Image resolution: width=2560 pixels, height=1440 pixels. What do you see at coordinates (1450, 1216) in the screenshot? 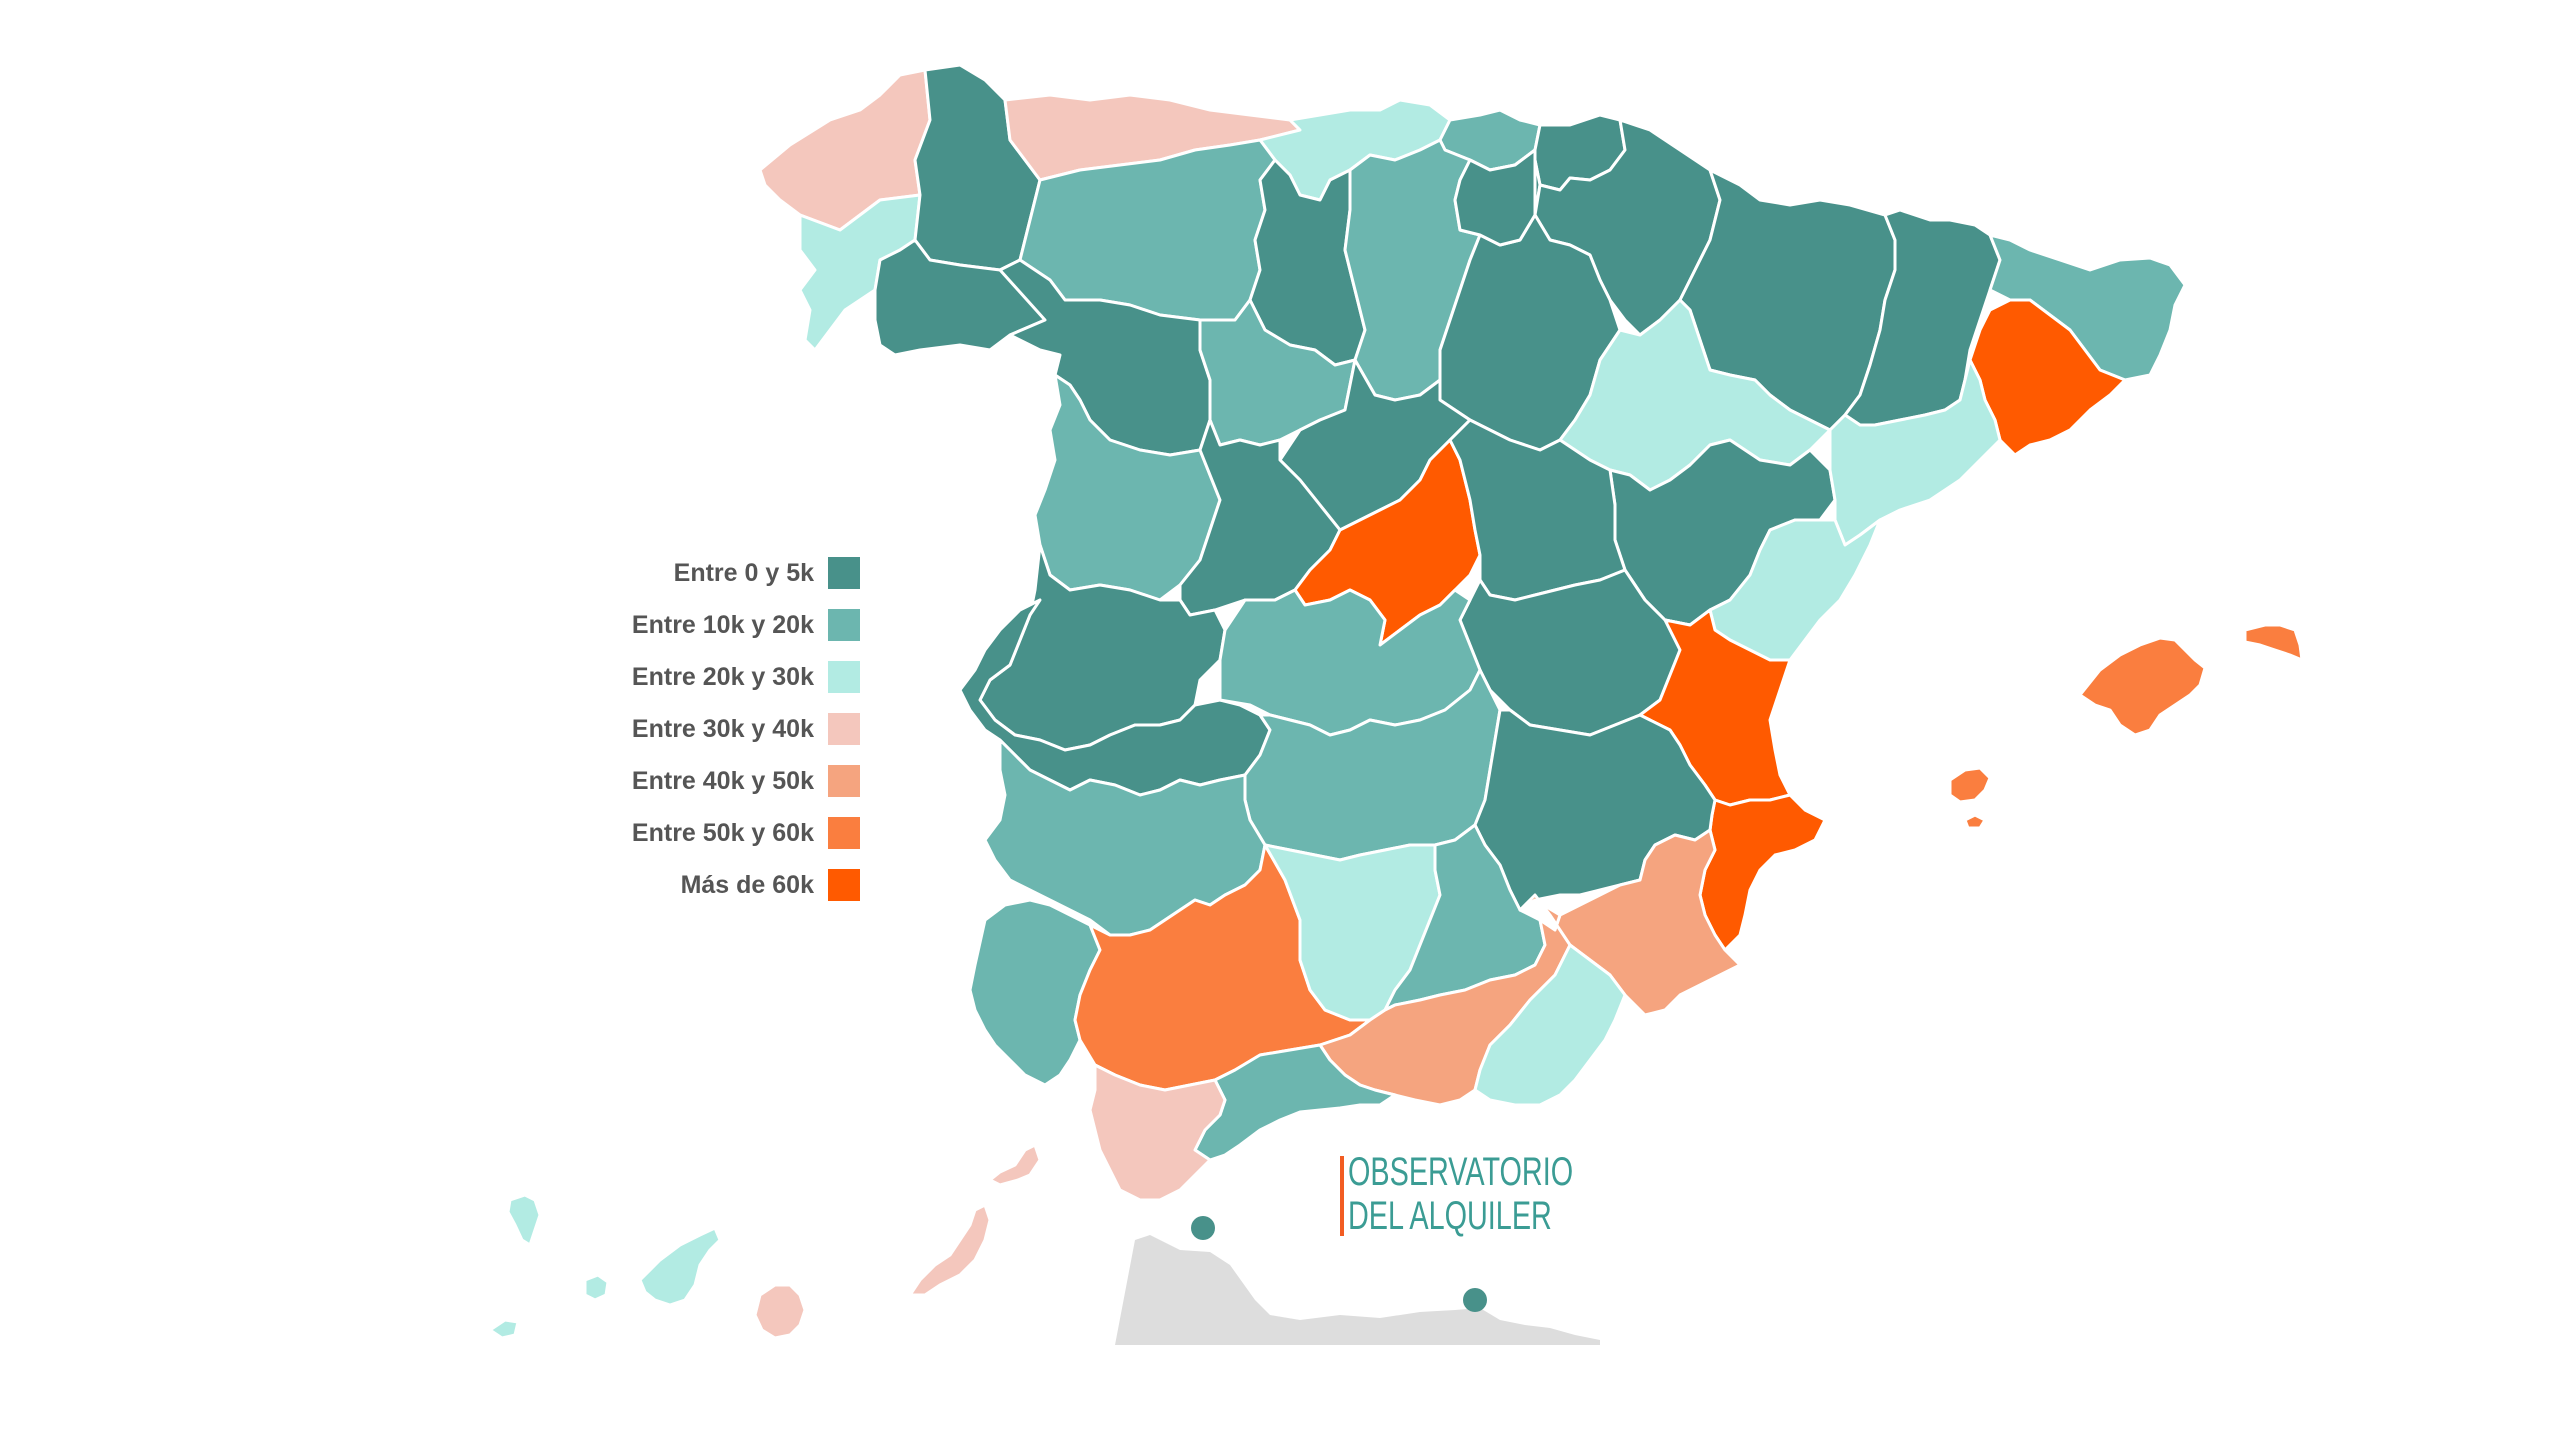
I see `logo-line-2: DEL ALQUILER` at bounding box center [1450, 1216].